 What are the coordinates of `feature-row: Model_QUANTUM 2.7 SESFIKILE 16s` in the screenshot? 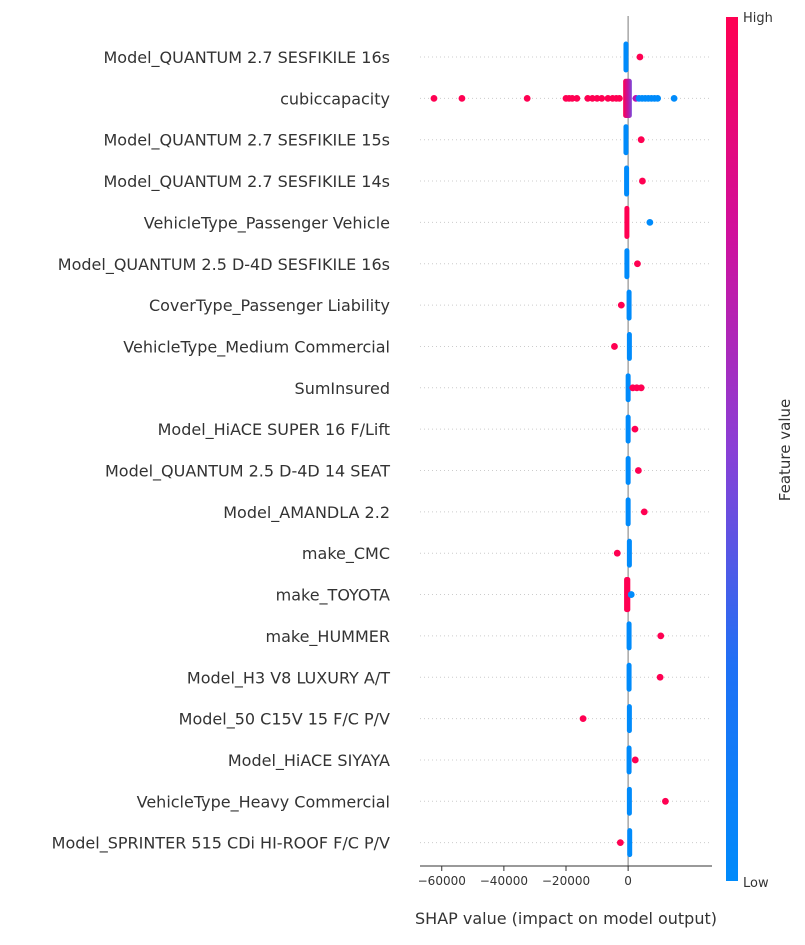 It's located at (407, 57).